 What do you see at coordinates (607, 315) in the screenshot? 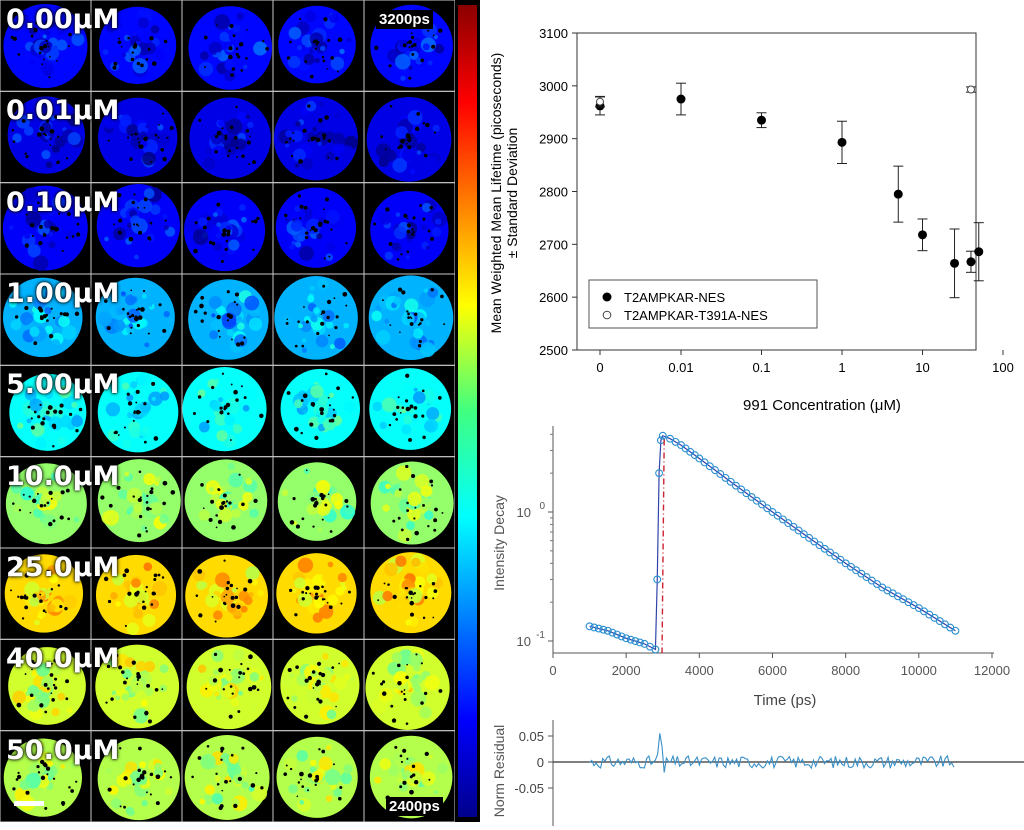
I see `legend-marker-open` at bounding box center [607, 315].